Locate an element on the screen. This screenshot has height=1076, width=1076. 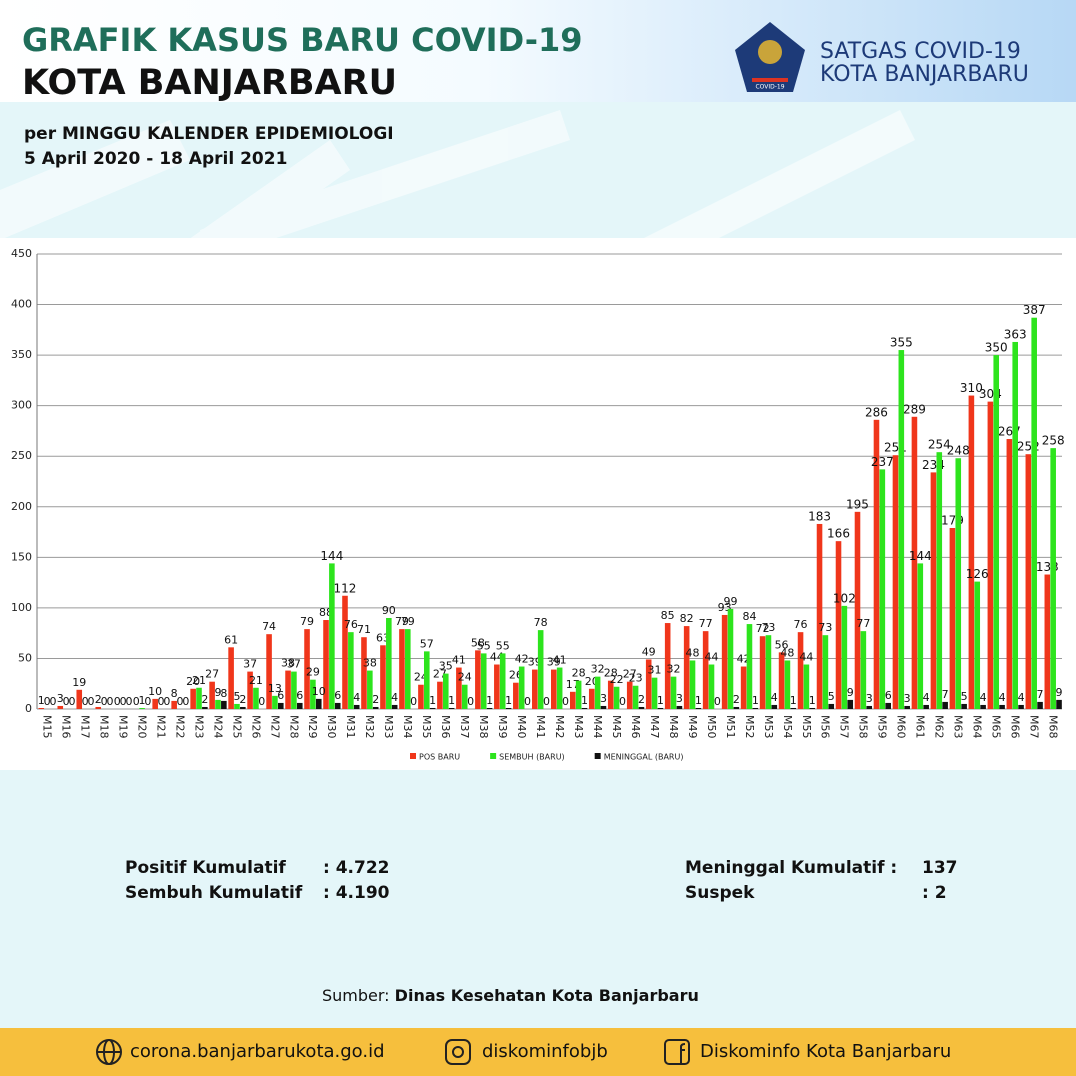
x-tick-label: M66 is located at coordinates (1015, 727).